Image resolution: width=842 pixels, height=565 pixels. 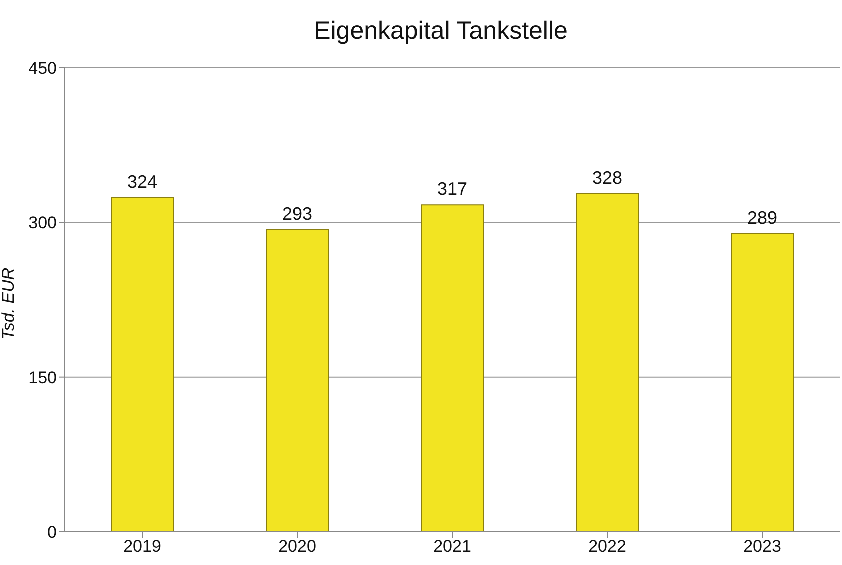 I want to click on y-tick-label: 300, so click(x=42, y=223).